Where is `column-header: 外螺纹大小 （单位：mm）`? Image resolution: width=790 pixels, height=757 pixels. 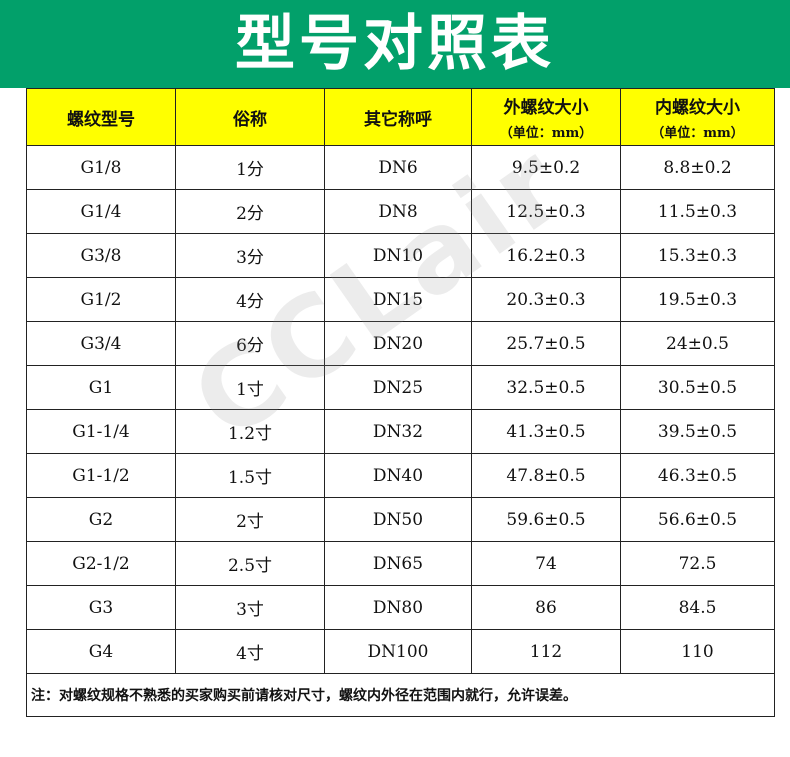 column-header: 外螺纹大小 （单位：mm） is located at coordinates (546, 117).